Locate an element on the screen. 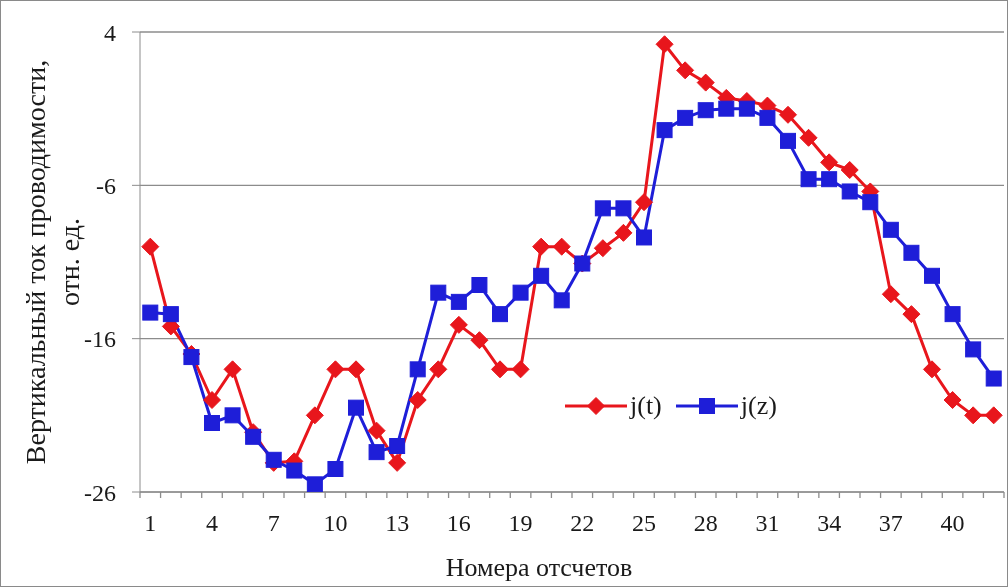 Image resolution: width=1008 pixels, height=587 pixels. y-axis-title: Вертикальный ток проводимости, отн. ед. is located at coordinates (52, 262).